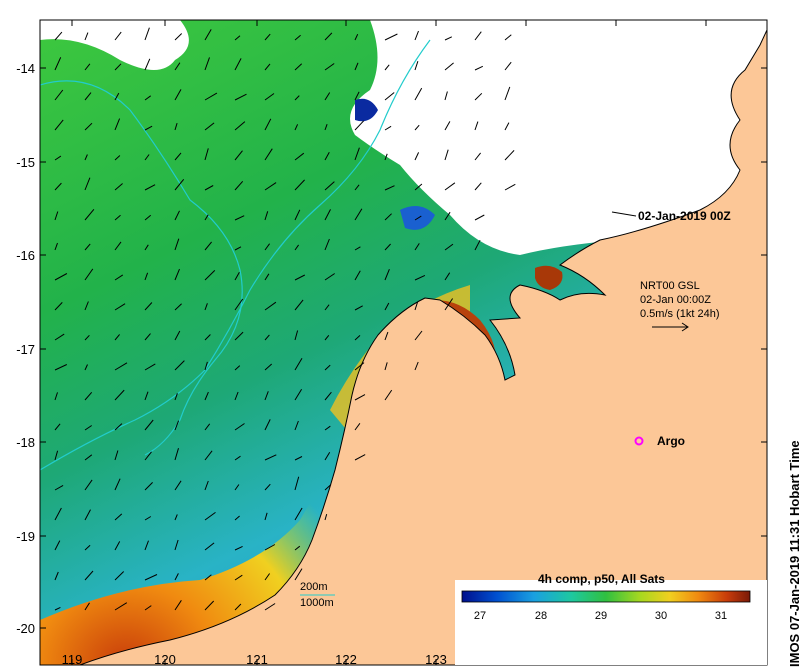  Describe the element at coordinates (721, 616) in the screenshot. I see `colorbar-tick-label: 31` at that location.